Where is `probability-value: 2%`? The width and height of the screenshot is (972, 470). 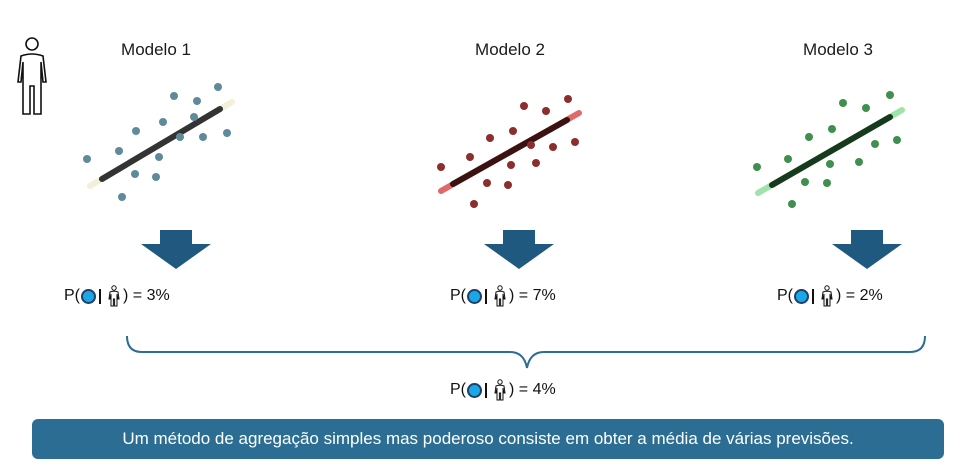 probability-value: 2% is located at coordinates (871, 295).